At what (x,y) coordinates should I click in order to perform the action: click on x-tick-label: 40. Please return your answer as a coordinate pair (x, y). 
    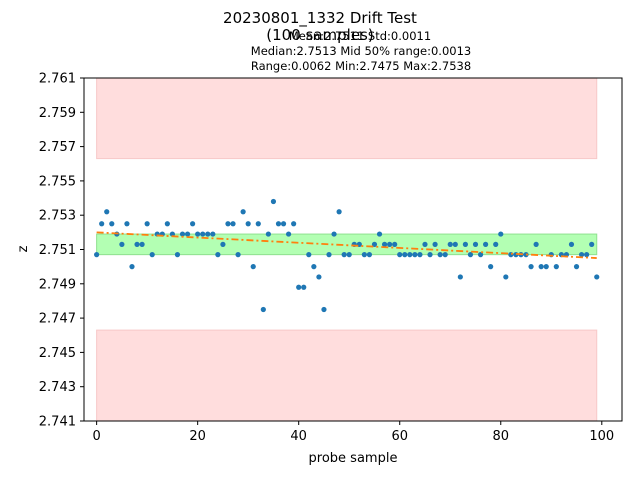
    Looking at the image, I should click on (298, 436).